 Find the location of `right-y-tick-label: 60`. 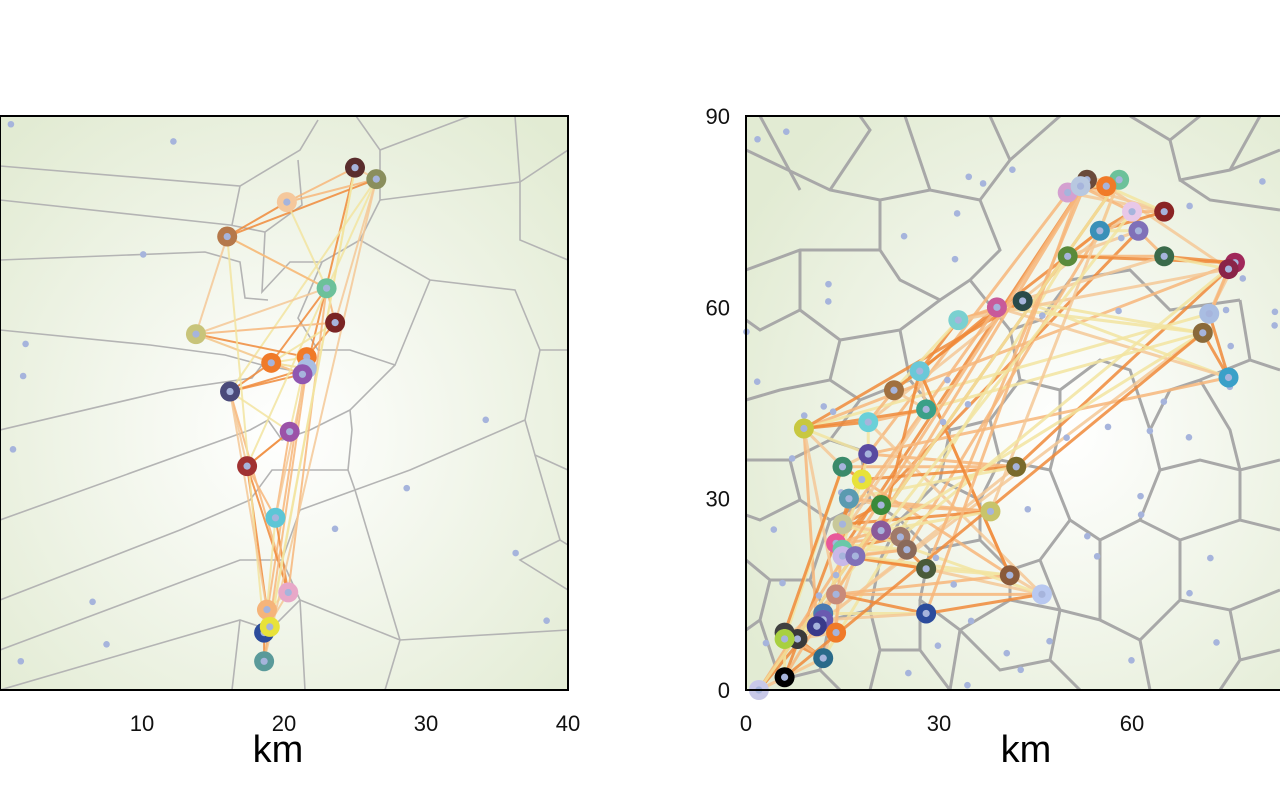

right-y-tick-label: 60 is located at coordinates (718, 307).